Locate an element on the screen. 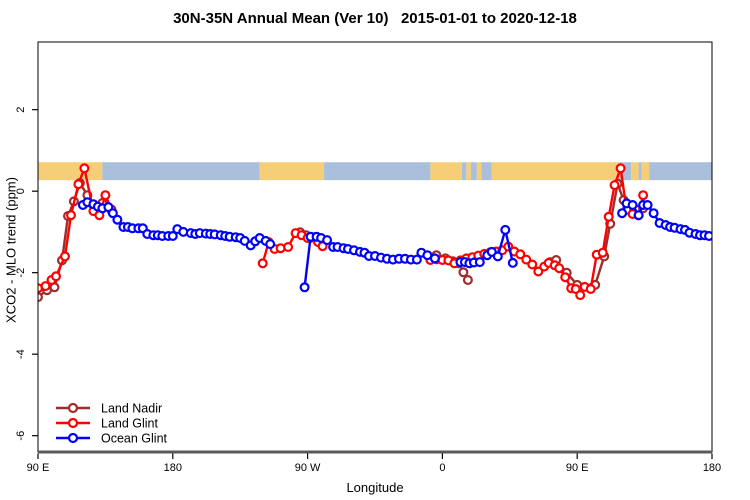  map-band is located at coordinates (375, 171).